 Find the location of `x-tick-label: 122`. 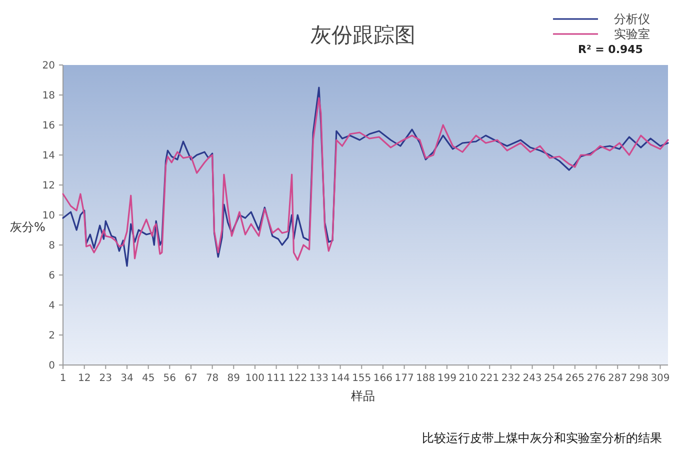

x-tick-label: 122 is located at coordinates (298, 378).